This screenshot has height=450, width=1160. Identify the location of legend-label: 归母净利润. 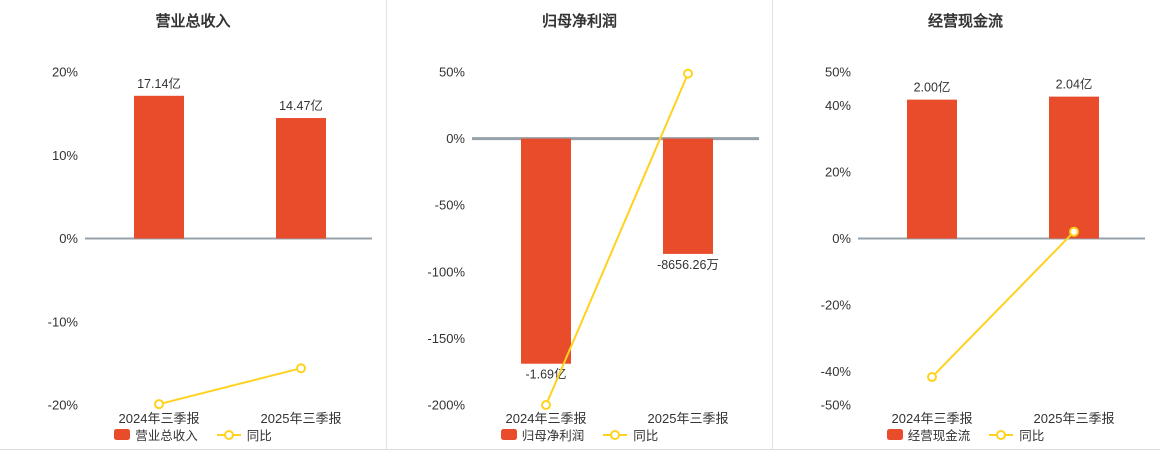
(553, 436).